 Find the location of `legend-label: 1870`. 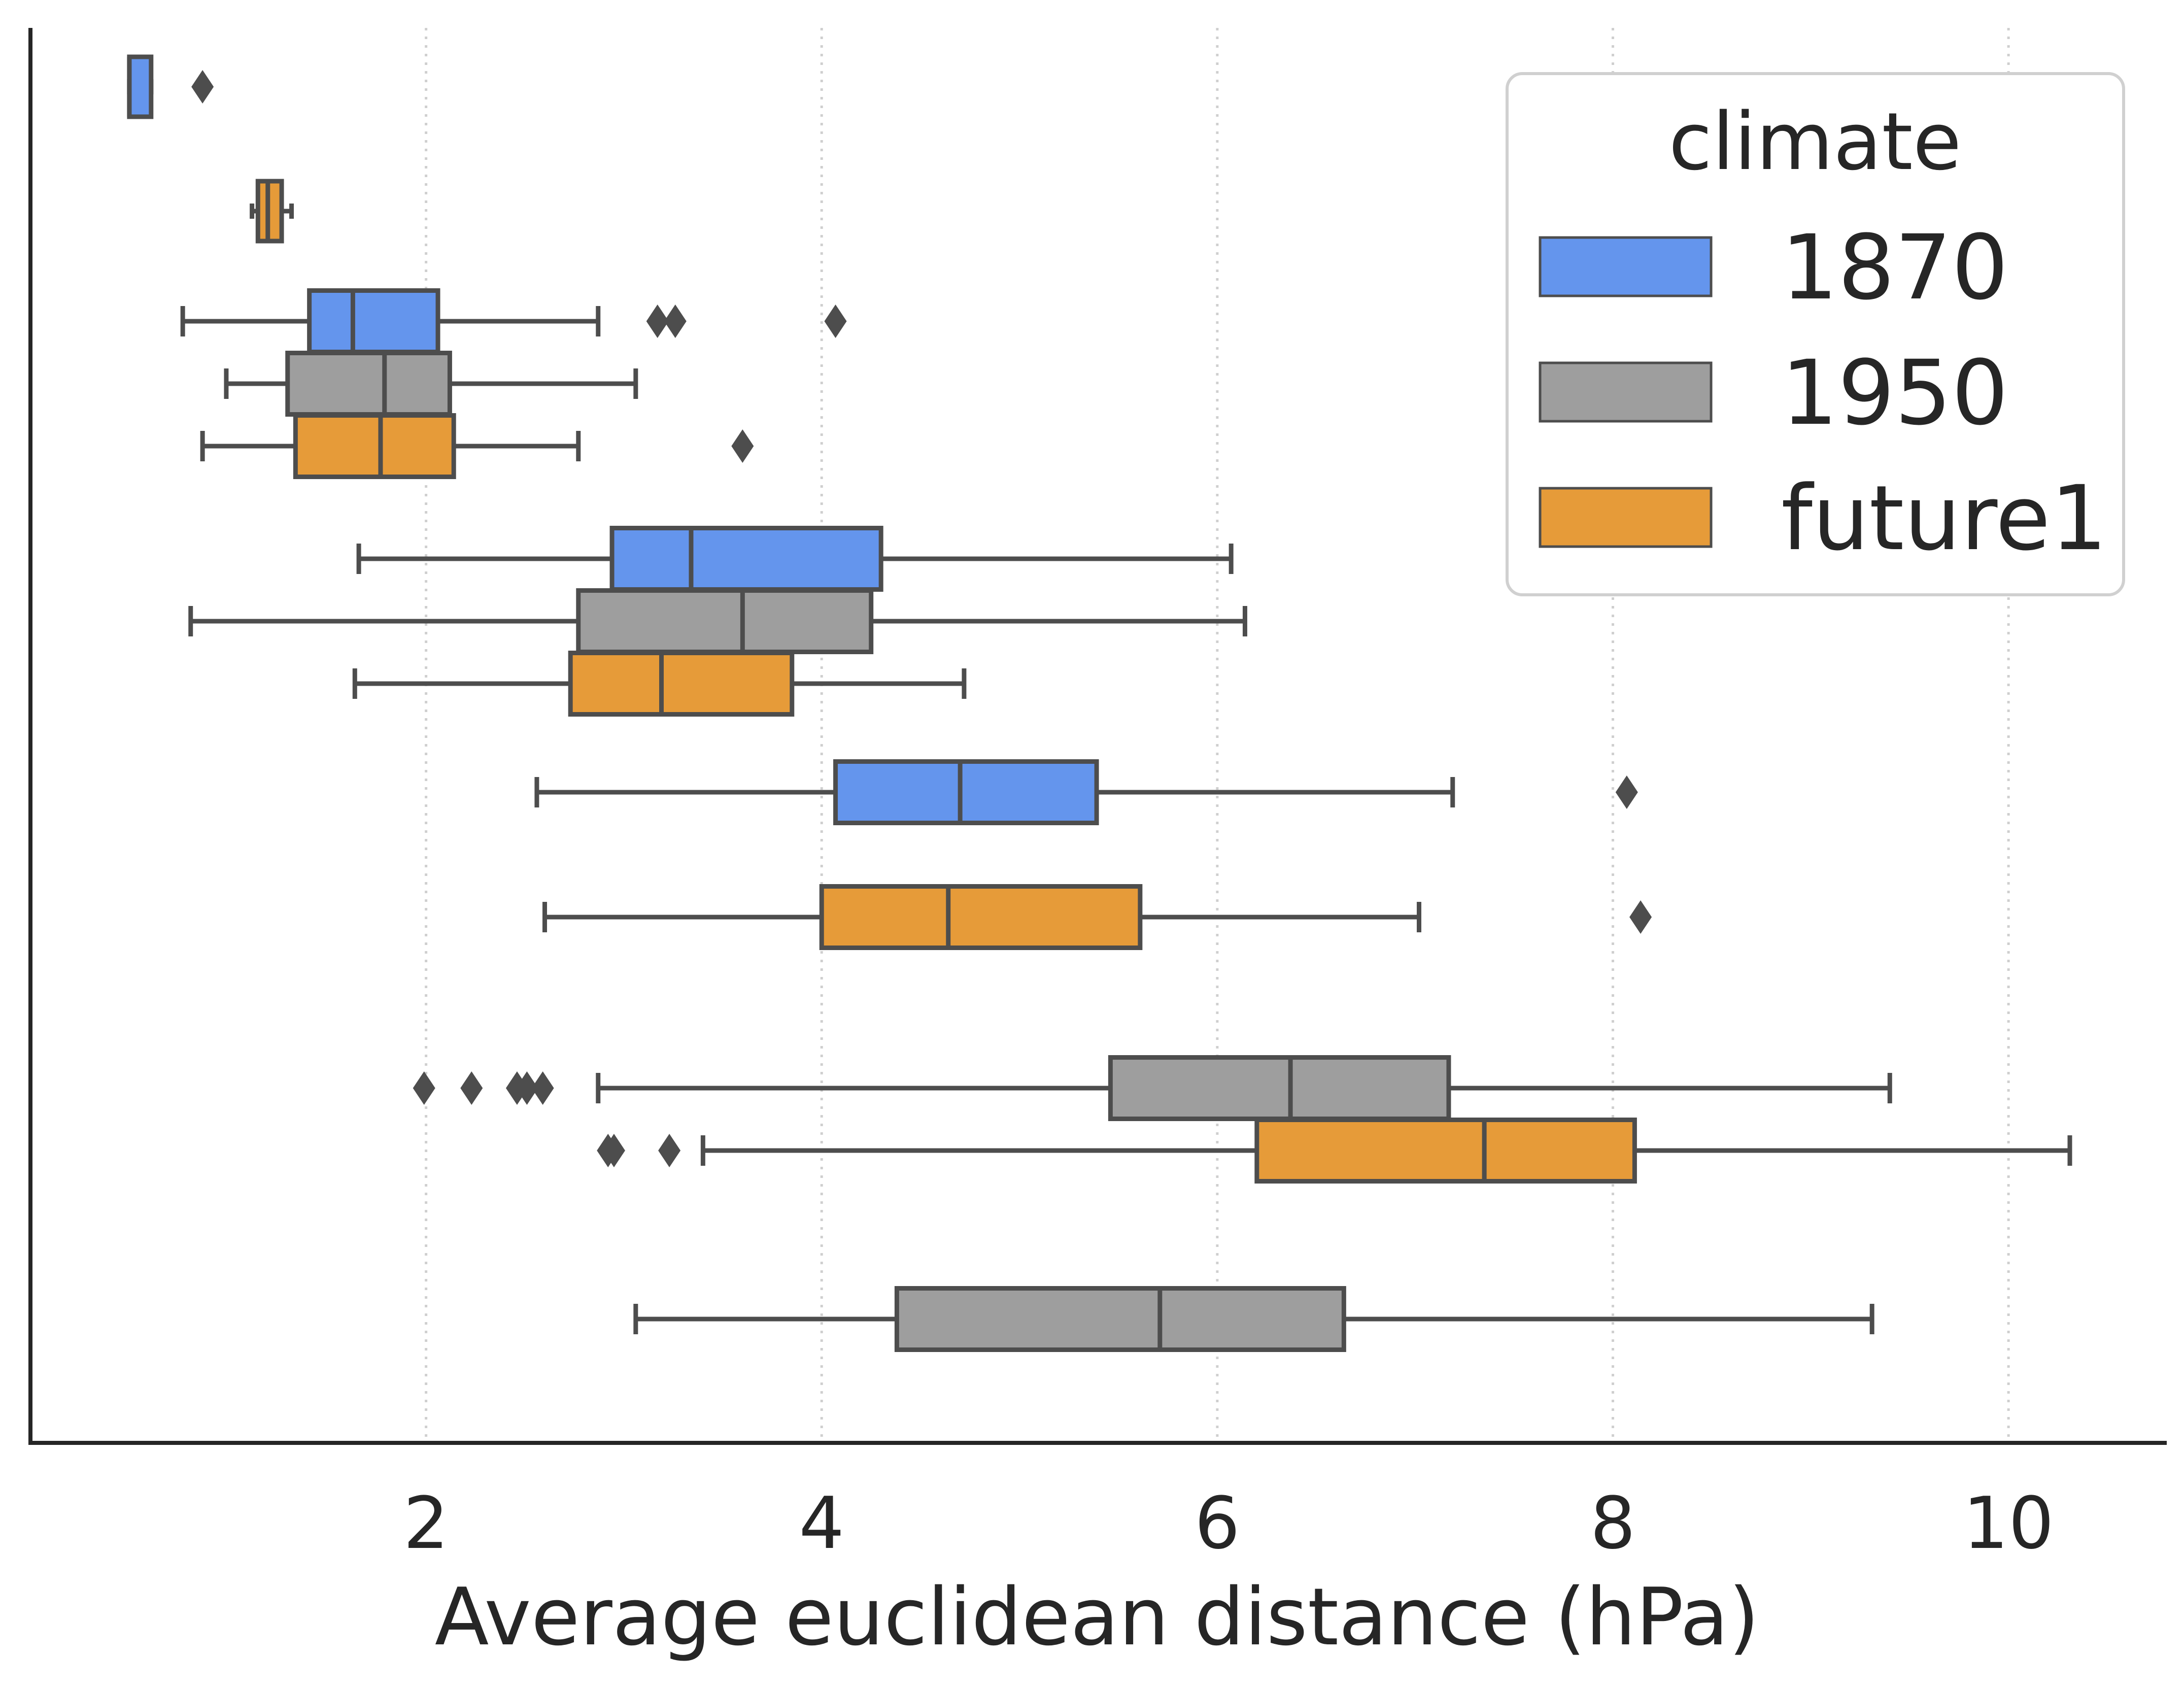

legend-label: 1870 is located at coordinates (1895, 268).